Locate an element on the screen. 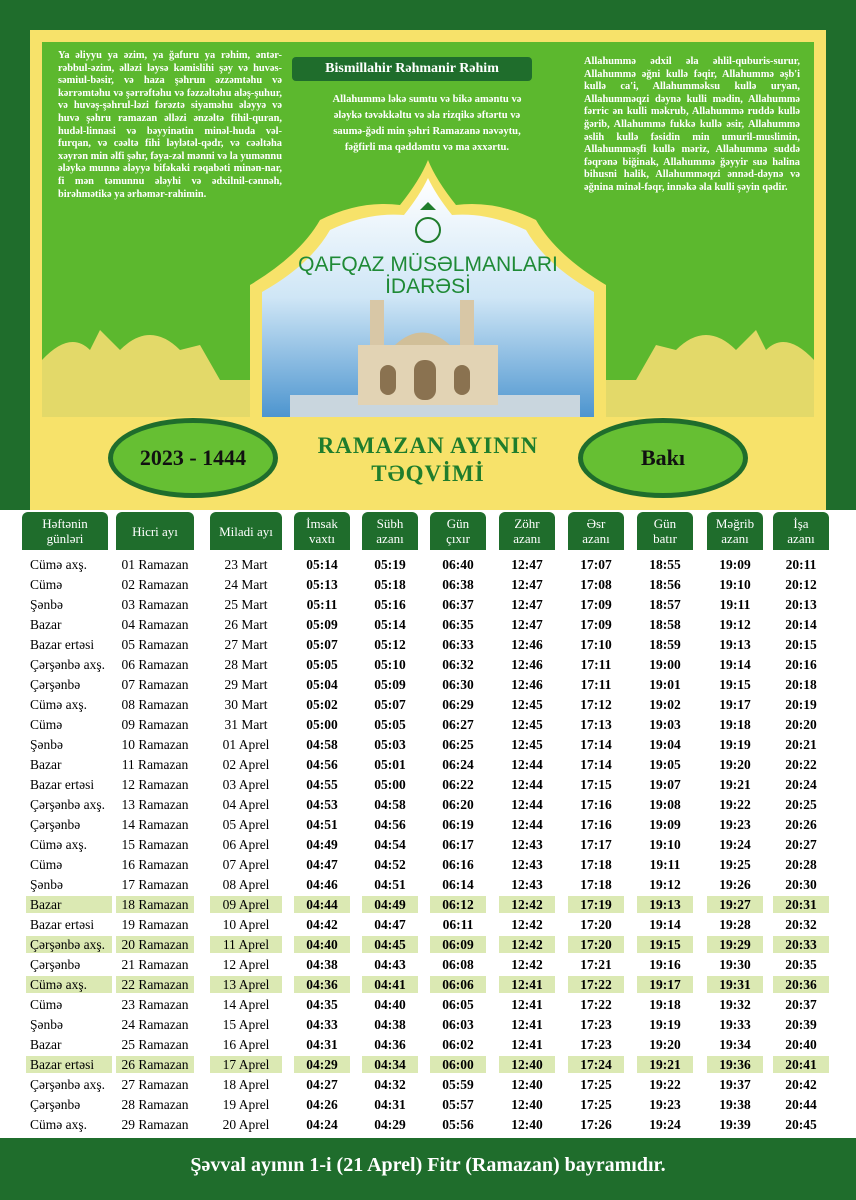 Image resolution: width=856 pixels, height=1200 pixels. column-header: İşa azanı is located at coordinates (801, 531).